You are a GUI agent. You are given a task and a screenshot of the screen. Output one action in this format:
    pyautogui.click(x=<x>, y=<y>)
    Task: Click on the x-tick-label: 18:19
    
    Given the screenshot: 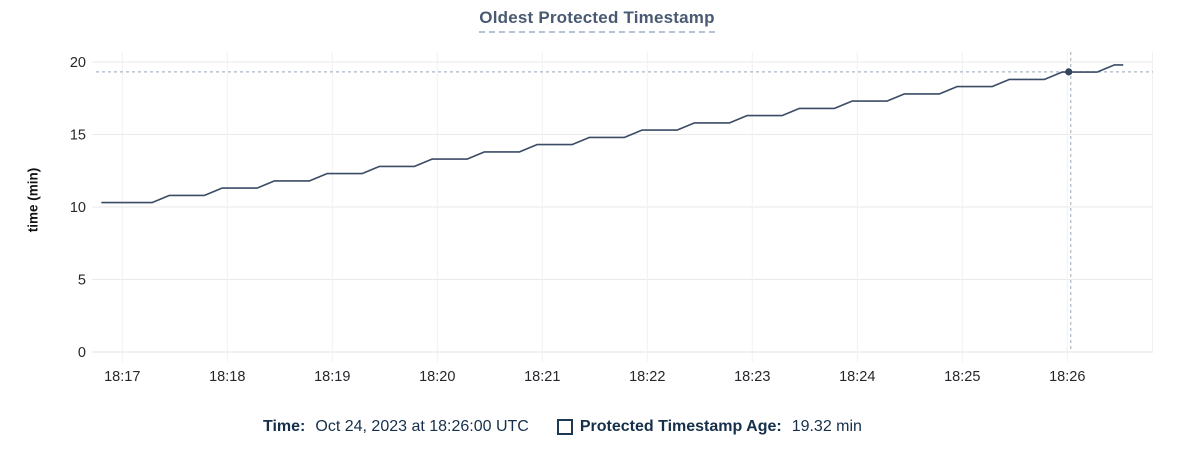 What is the action you would take?
    pyautogui.click(x=332, y=377)
    